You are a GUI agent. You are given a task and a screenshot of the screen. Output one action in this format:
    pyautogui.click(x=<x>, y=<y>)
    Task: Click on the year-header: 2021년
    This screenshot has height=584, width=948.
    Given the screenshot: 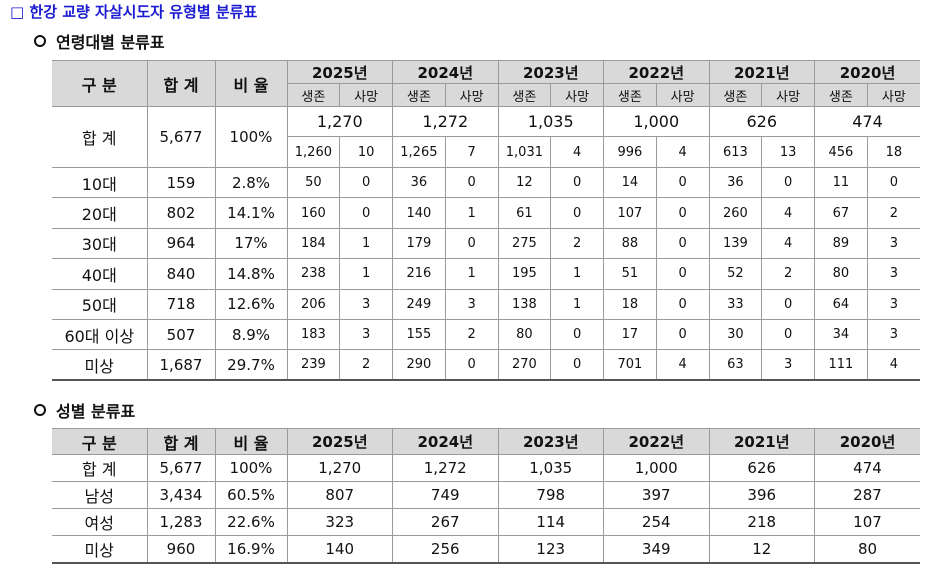 What is the action you would take?
    pyautogui.click(x=761, y=72)
    